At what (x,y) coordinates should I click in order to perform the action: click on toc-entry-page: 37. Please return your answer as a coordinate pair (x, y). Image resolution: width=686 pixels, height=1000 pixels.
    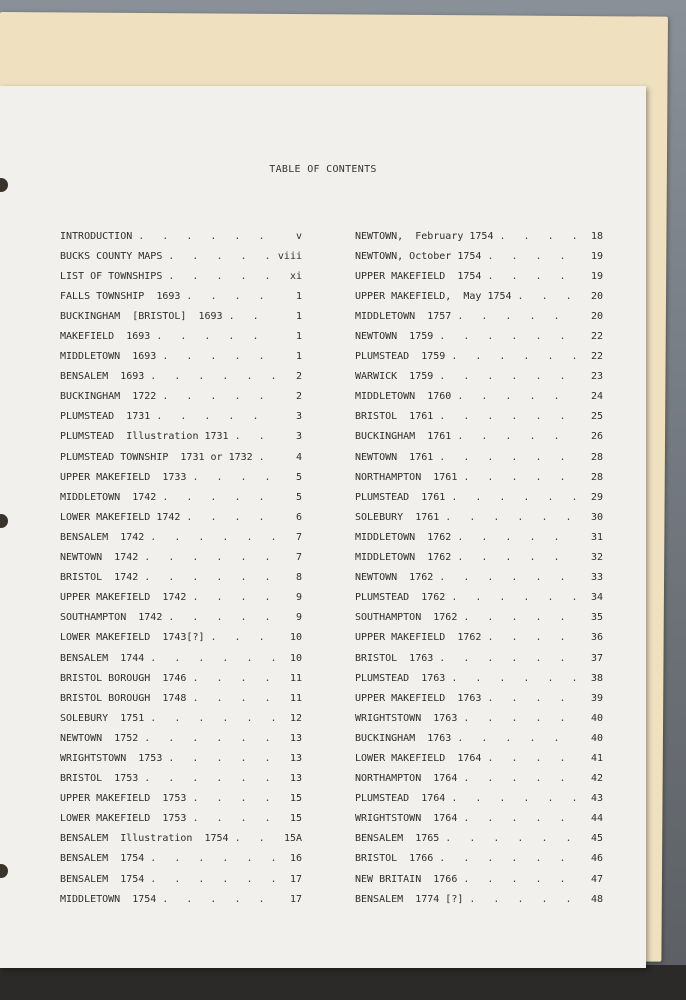
    Looking at the image, I should click on (596, 658).